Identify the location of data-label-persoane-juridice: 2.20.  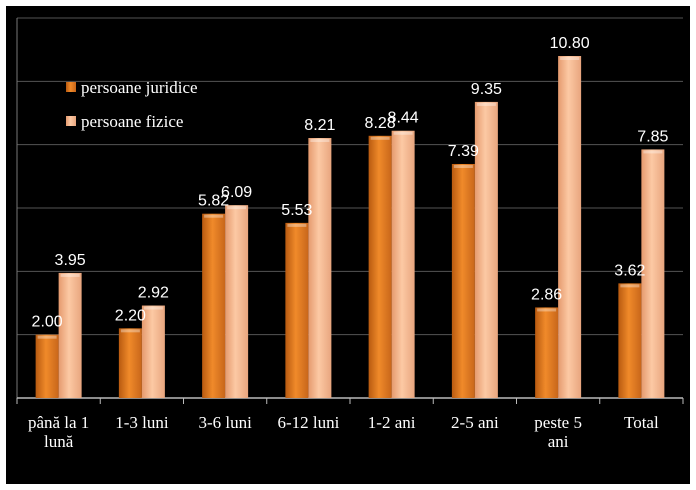
(130, 315).